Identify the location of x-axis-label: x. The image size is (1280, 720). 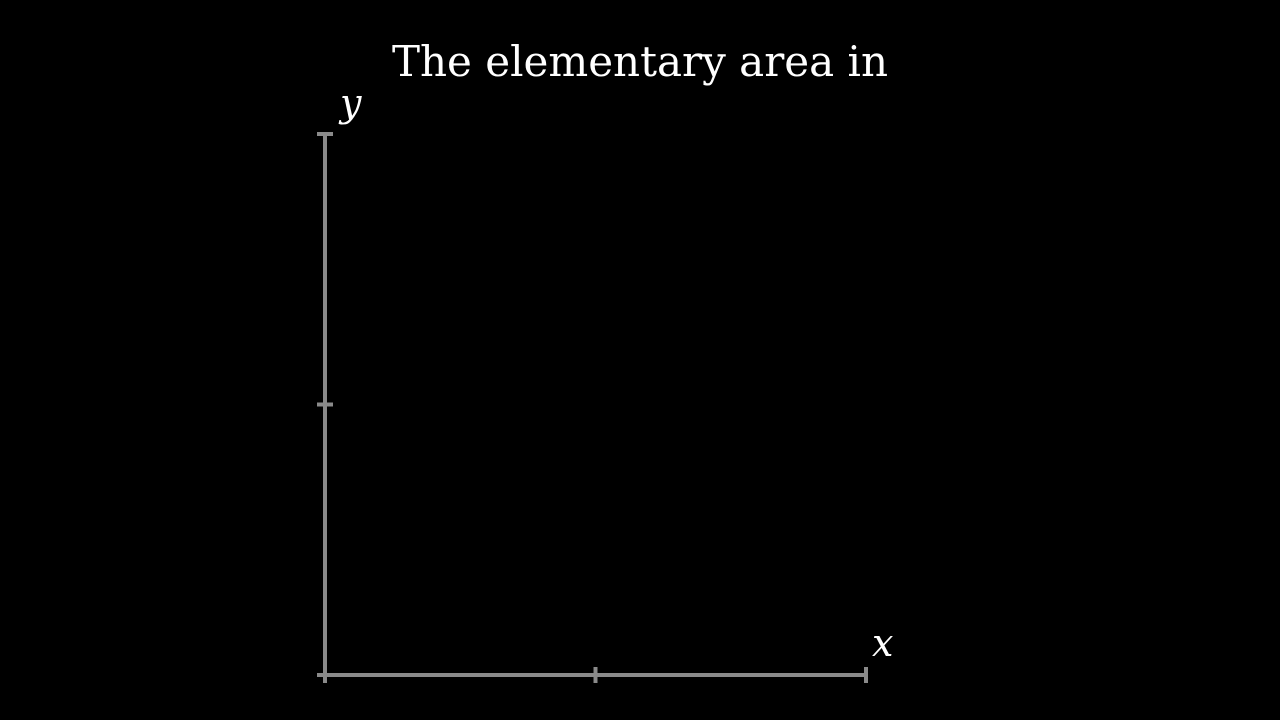
(882, 643).